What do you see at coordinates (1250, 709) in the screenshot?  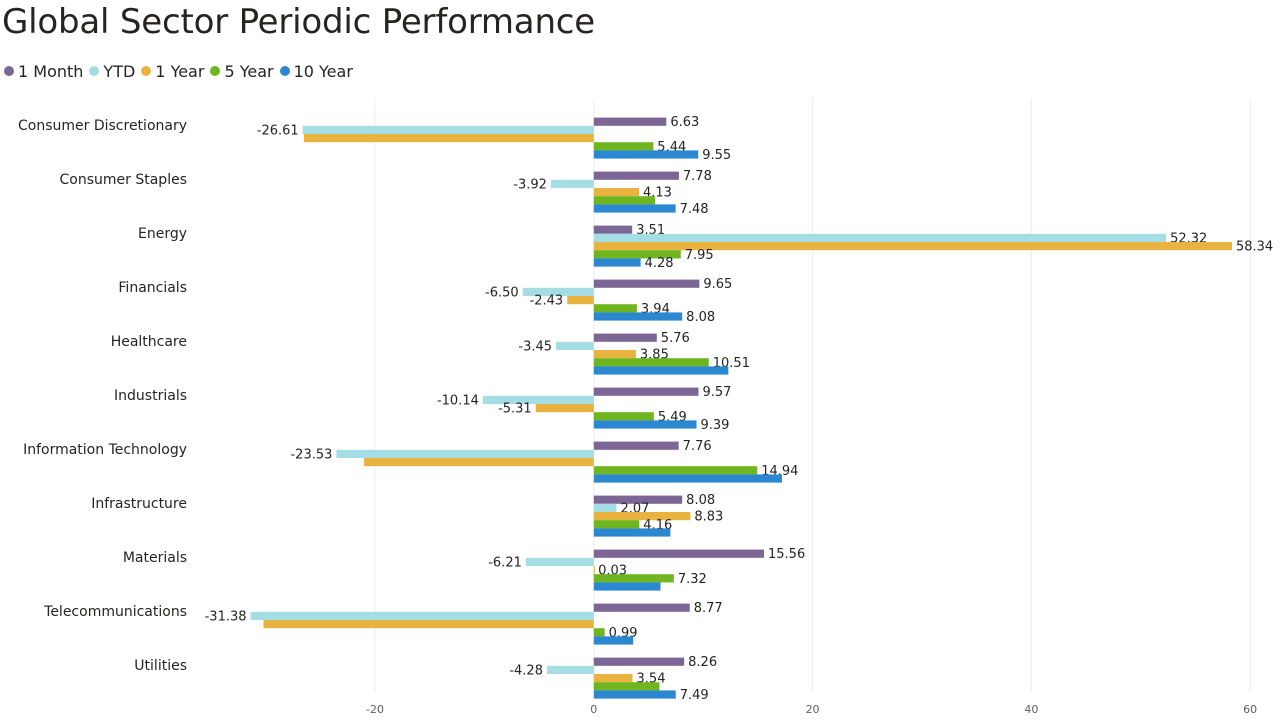 I see `x-tick-label: 60` at bounding box center [1250, 709].